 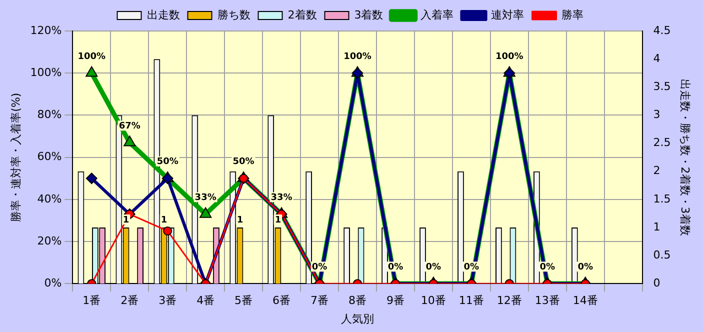 What do you see at coordinates (49, 241) in the screenshot?
I see `y-tick-label: 20%` at bounding box center [49, 241].